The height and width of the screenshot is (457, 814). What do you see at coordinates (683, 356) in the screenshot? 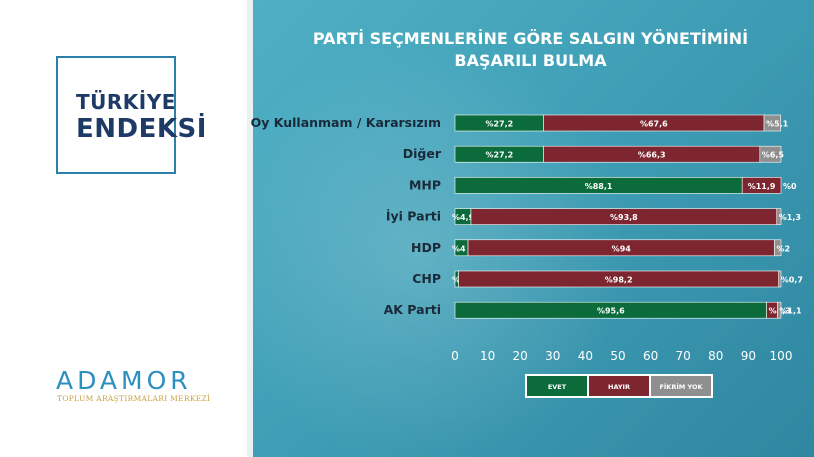
I see `x-tick-label: 70` at bounding box center [683, 356].